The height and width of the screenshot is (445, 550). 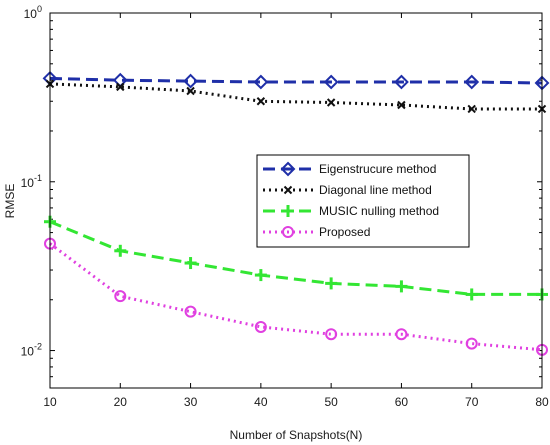 What do you see at coordinates (295, 96) in the screenshot?
I see `series-line-diagonal-line-method` at bounding box center [295, 96].